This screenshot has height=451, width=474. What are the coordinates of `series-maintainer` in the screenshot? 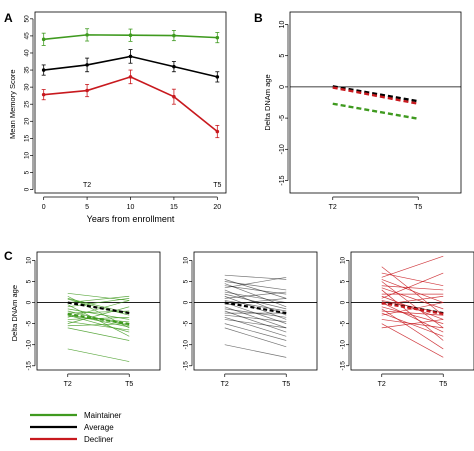 It's located at (130, 37).